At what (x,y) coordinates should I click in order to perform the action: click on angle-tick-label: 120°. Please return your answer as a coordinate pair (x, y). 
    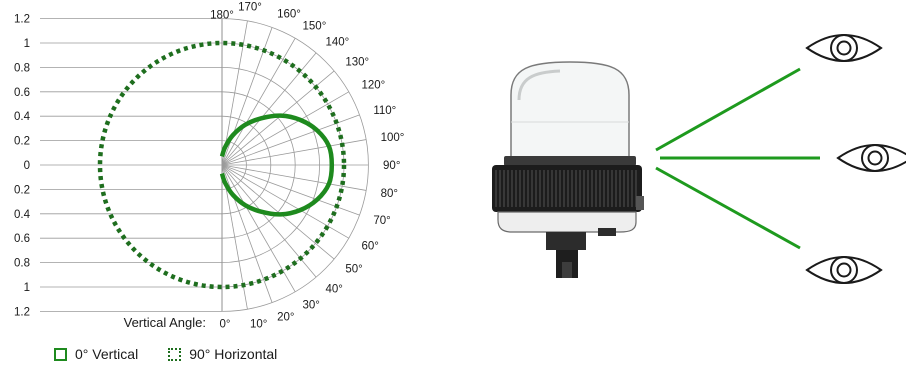
    Looking at the image, I should click on (373, 85).